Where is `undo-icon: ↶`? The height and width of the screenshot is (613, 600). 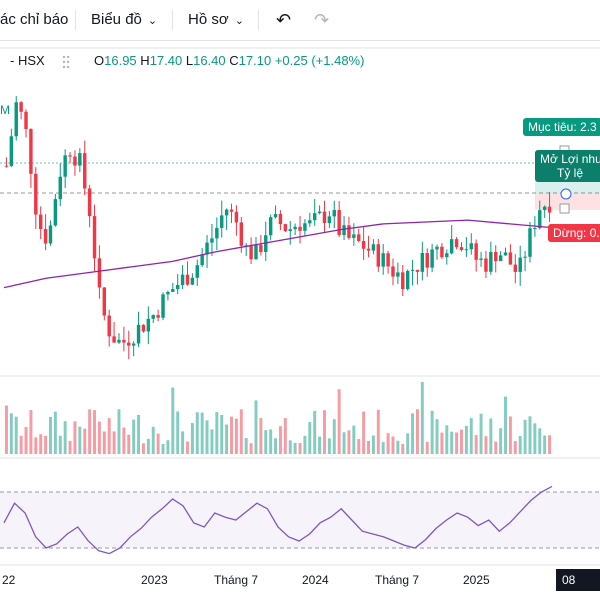 undo-icon: ↶ is located at coordinates (284, 20).